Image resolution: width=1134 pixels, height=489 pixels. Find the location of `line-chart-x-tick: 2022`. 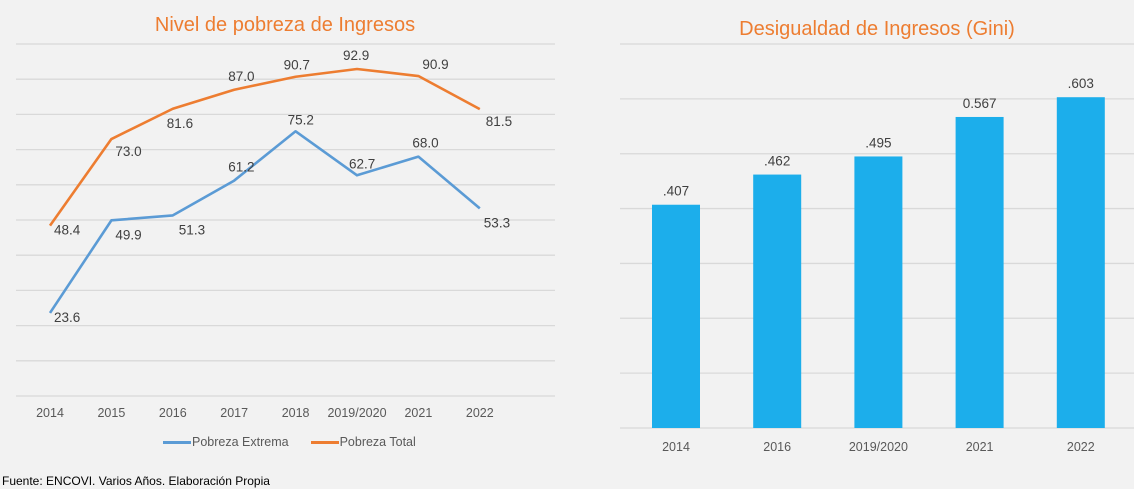

line-chart-x-tick: 2022 is located at coordinates (480, 413).